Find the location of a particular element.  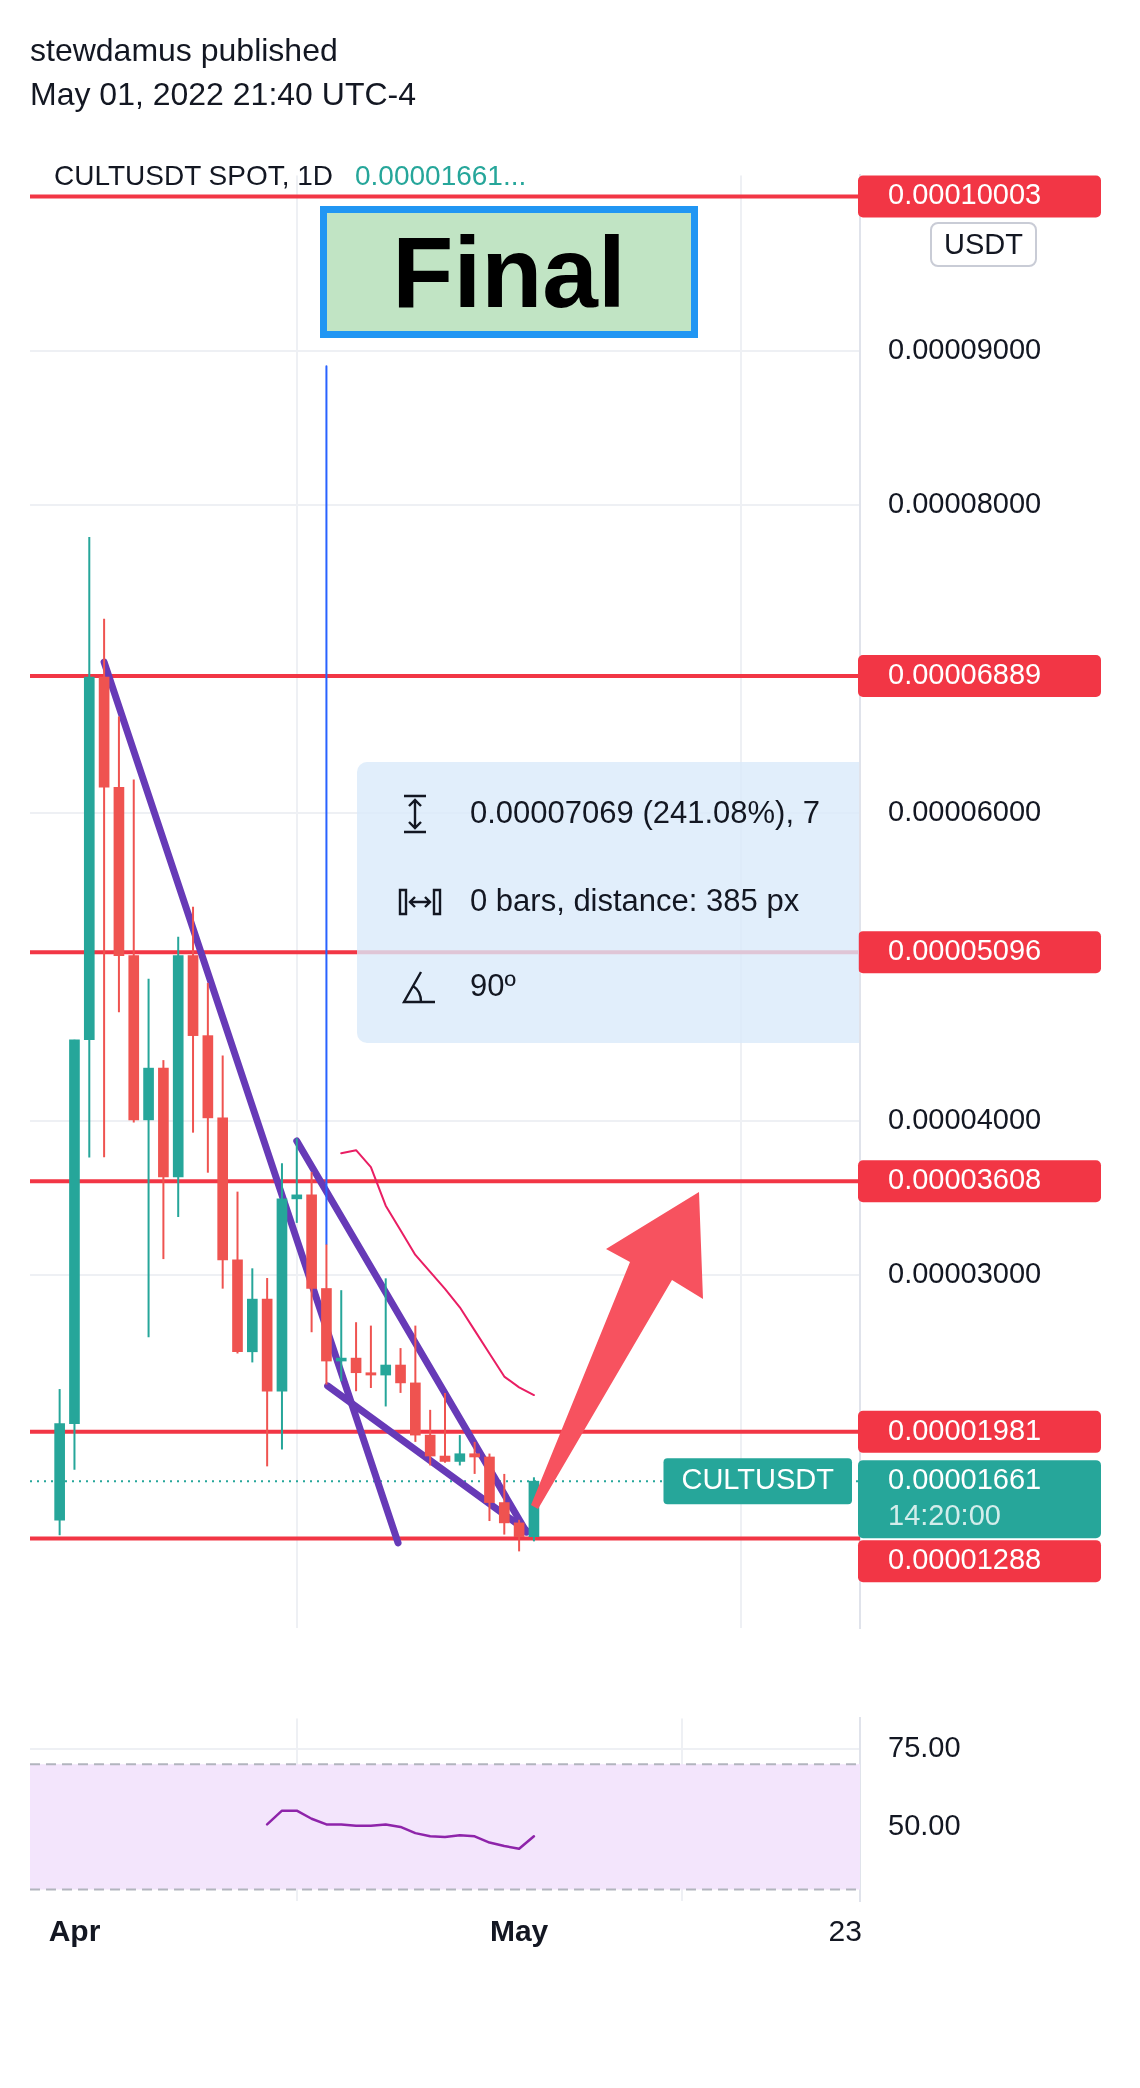

y-tick-label: 50.00 is located at coordinates (924, 1824).